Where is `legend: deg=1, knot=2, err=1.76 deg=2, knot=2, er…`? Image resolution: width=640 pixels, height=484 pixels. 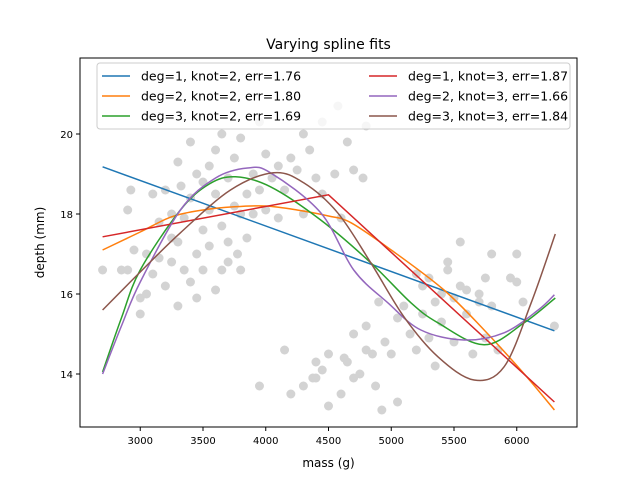 legend: deg=1, knot=2, err=1.76 deg=2, knot=2, er… is located at coordinates (333, 96).